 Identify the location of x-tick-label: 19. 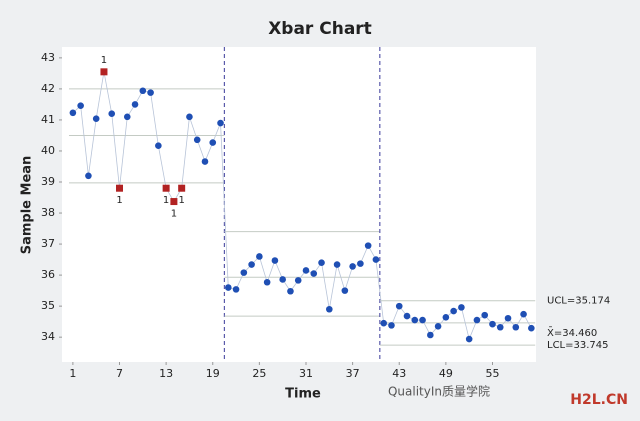
(213, 373).